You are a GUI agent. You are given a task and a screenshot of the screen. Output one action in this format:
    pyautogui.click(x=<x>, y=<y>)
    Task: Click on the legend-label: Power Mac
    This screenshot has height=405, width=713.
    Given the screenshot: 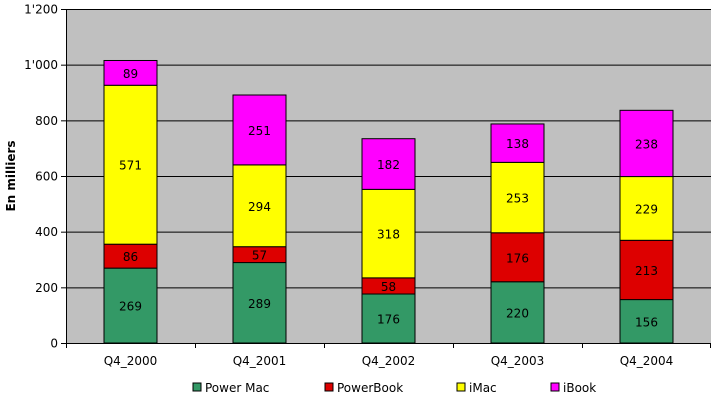 What is the action you would take?
    pyautogui.click(x=237, y=388)
    